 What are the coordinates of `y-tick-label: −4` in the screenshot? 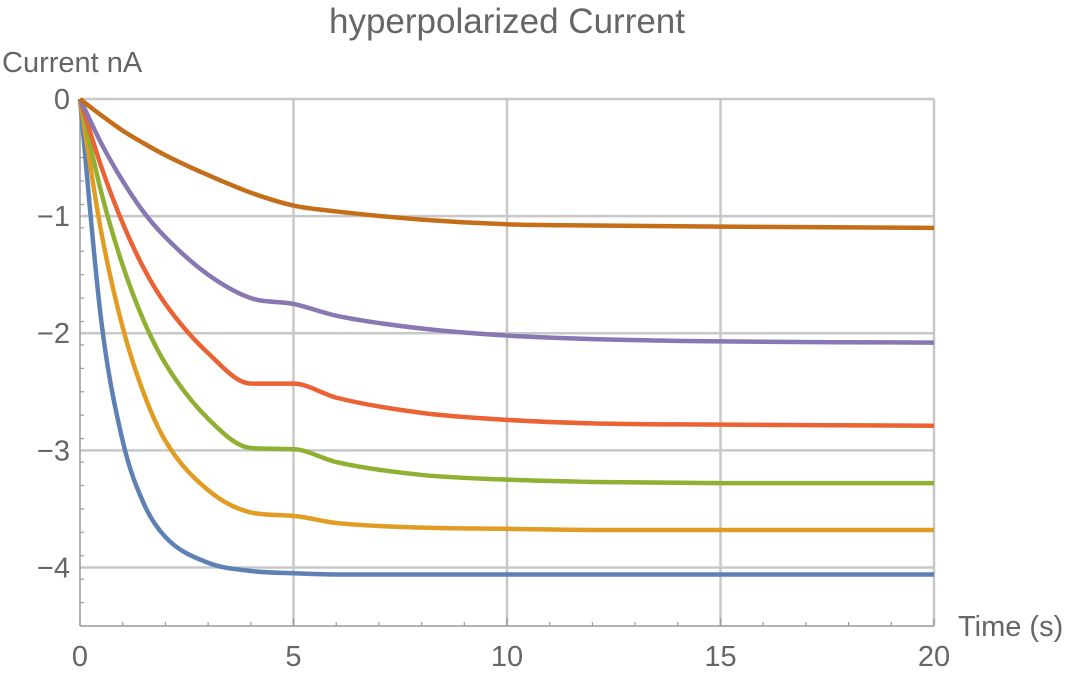 It's located at (53, 568).